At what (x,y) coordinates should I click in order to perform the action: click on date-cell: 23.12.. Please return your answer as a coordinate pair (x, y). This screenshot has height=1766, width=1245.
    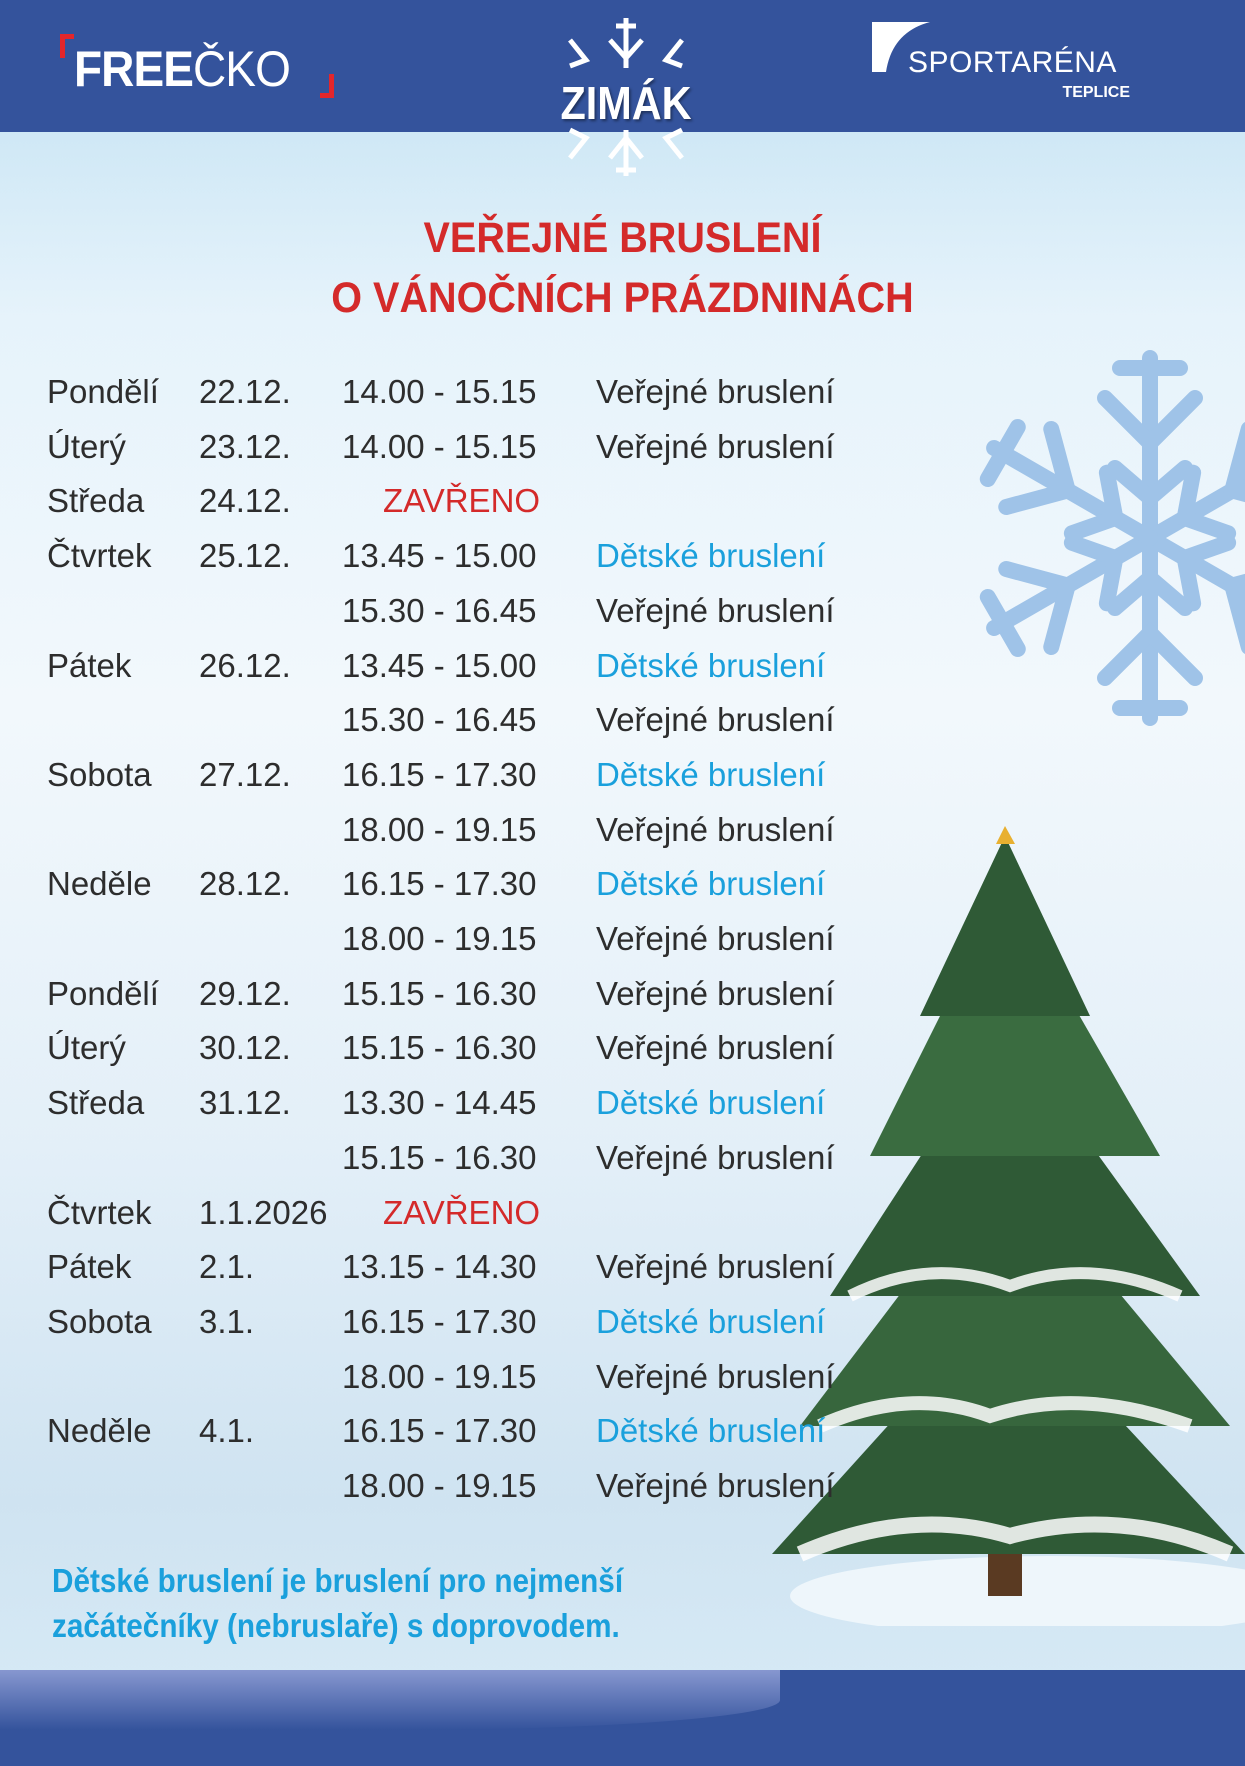
    Looking at the image, I should click on (245, 446).